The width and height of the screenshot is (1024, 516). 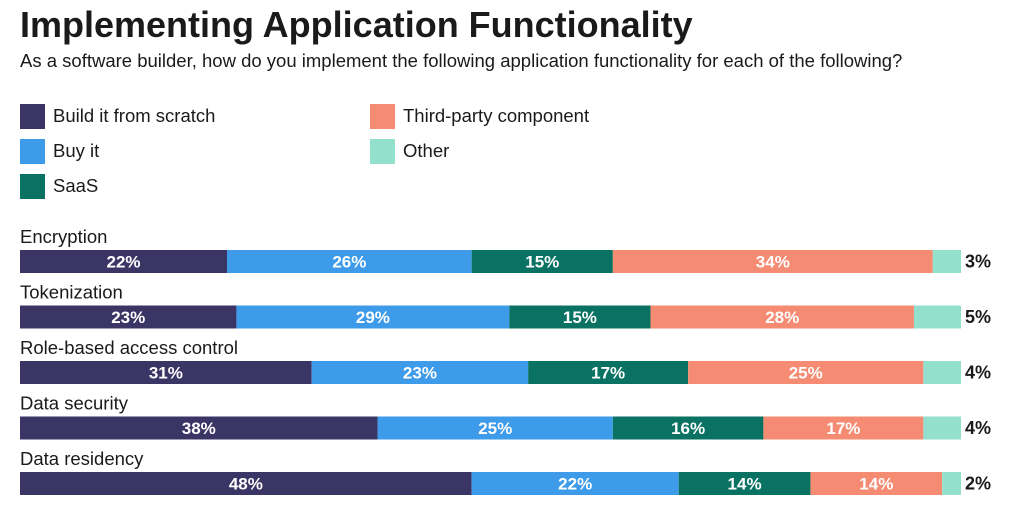 I want to click on legend-item-build: Build it from scratch, so click(x=117, y=116).